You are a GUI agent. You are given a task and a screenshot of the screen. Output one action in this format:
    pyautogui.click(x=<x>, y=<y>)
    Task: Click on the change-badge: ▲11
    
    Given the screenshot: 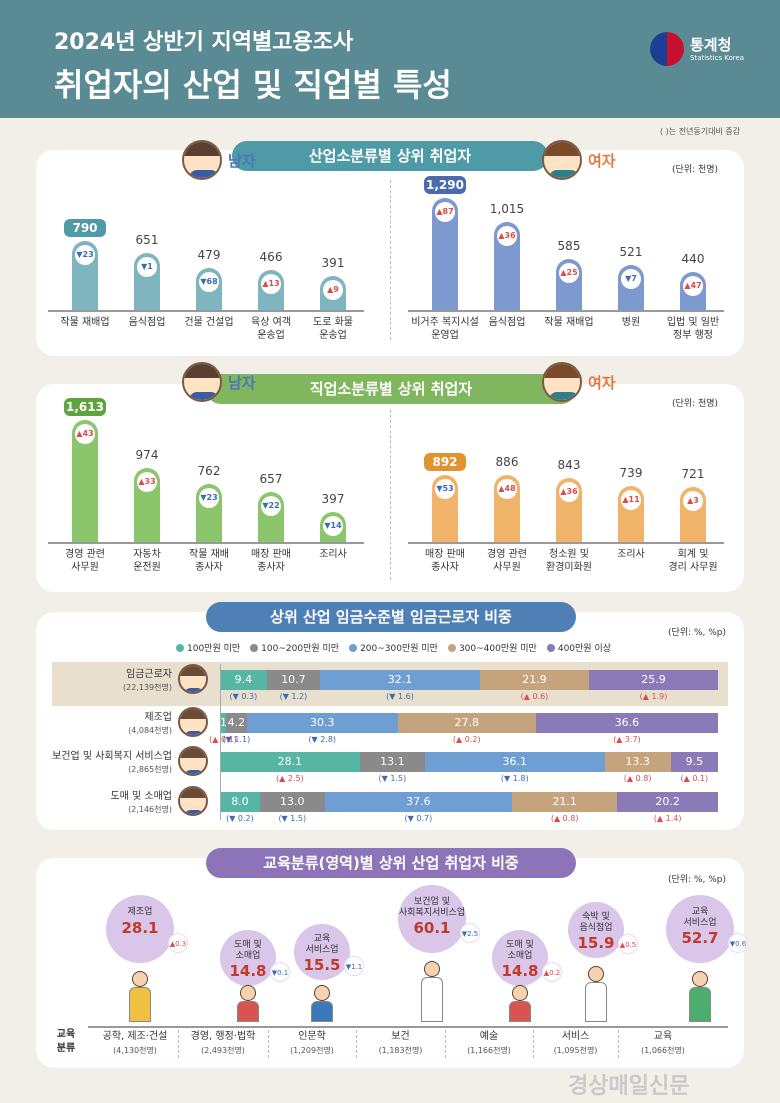 What is the action you would take?
    pyautogui.click(x=631, y=500)
    